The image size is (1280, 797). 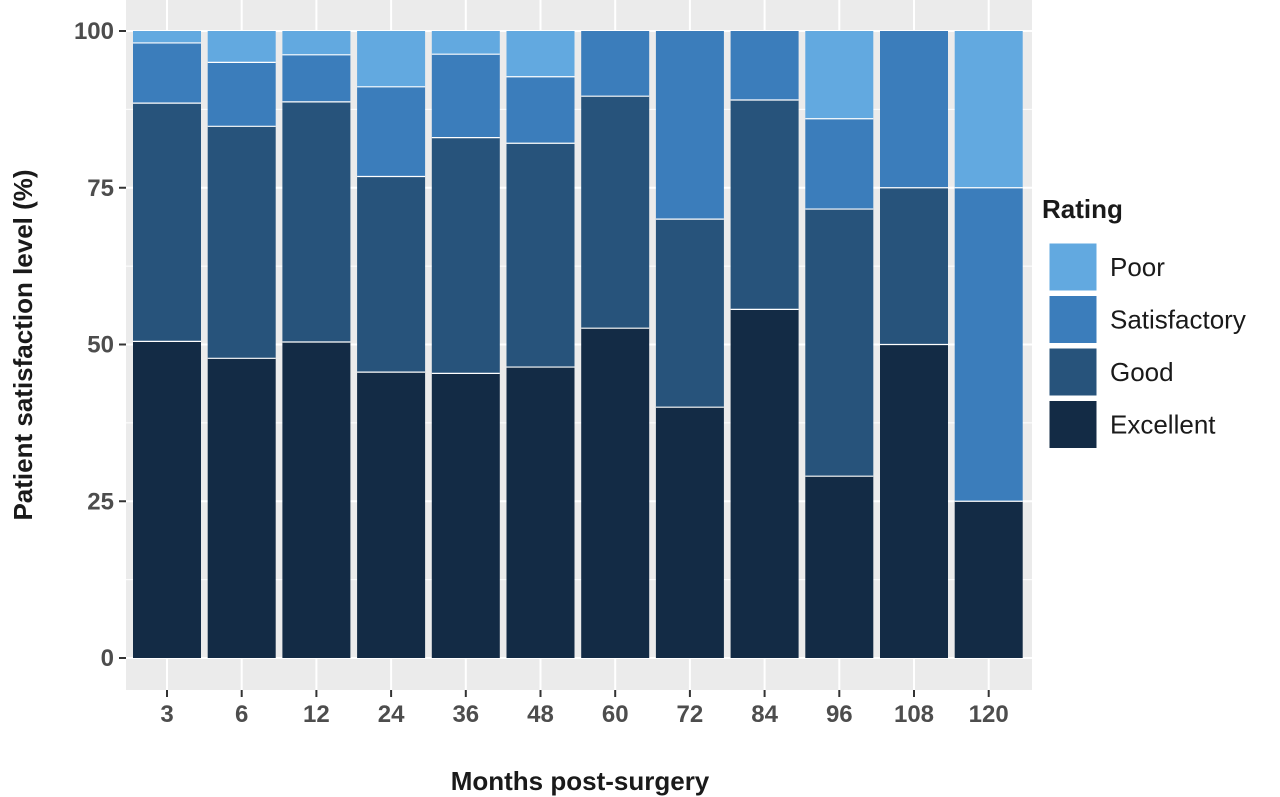 What do you see at coordinates (989, 714) in the screenshot?
I see `x-tick-label: 120` at bounding box center [989, 714].